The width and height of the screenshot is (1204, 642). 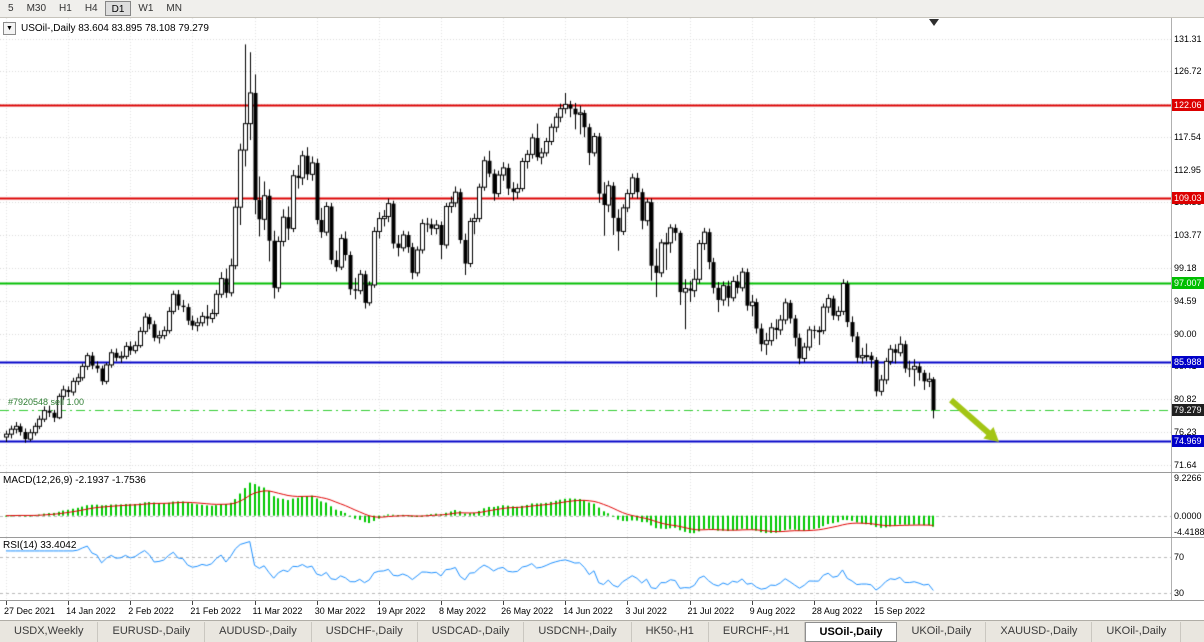 What do you see at coordinates (277, 611) in the screenshot?
I see `date-axis-label: 11 Mar 2022` at bounding box center [277, 611].